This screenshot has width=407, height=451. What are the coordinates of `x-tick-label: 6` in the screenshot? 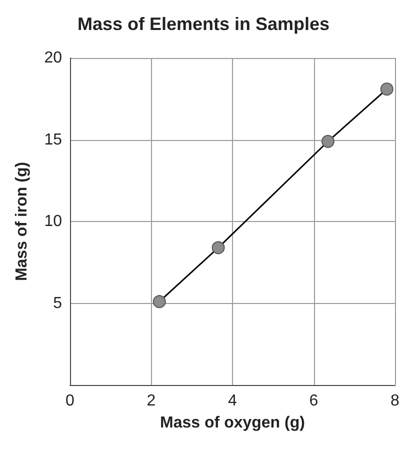 It's located at (313, 401).